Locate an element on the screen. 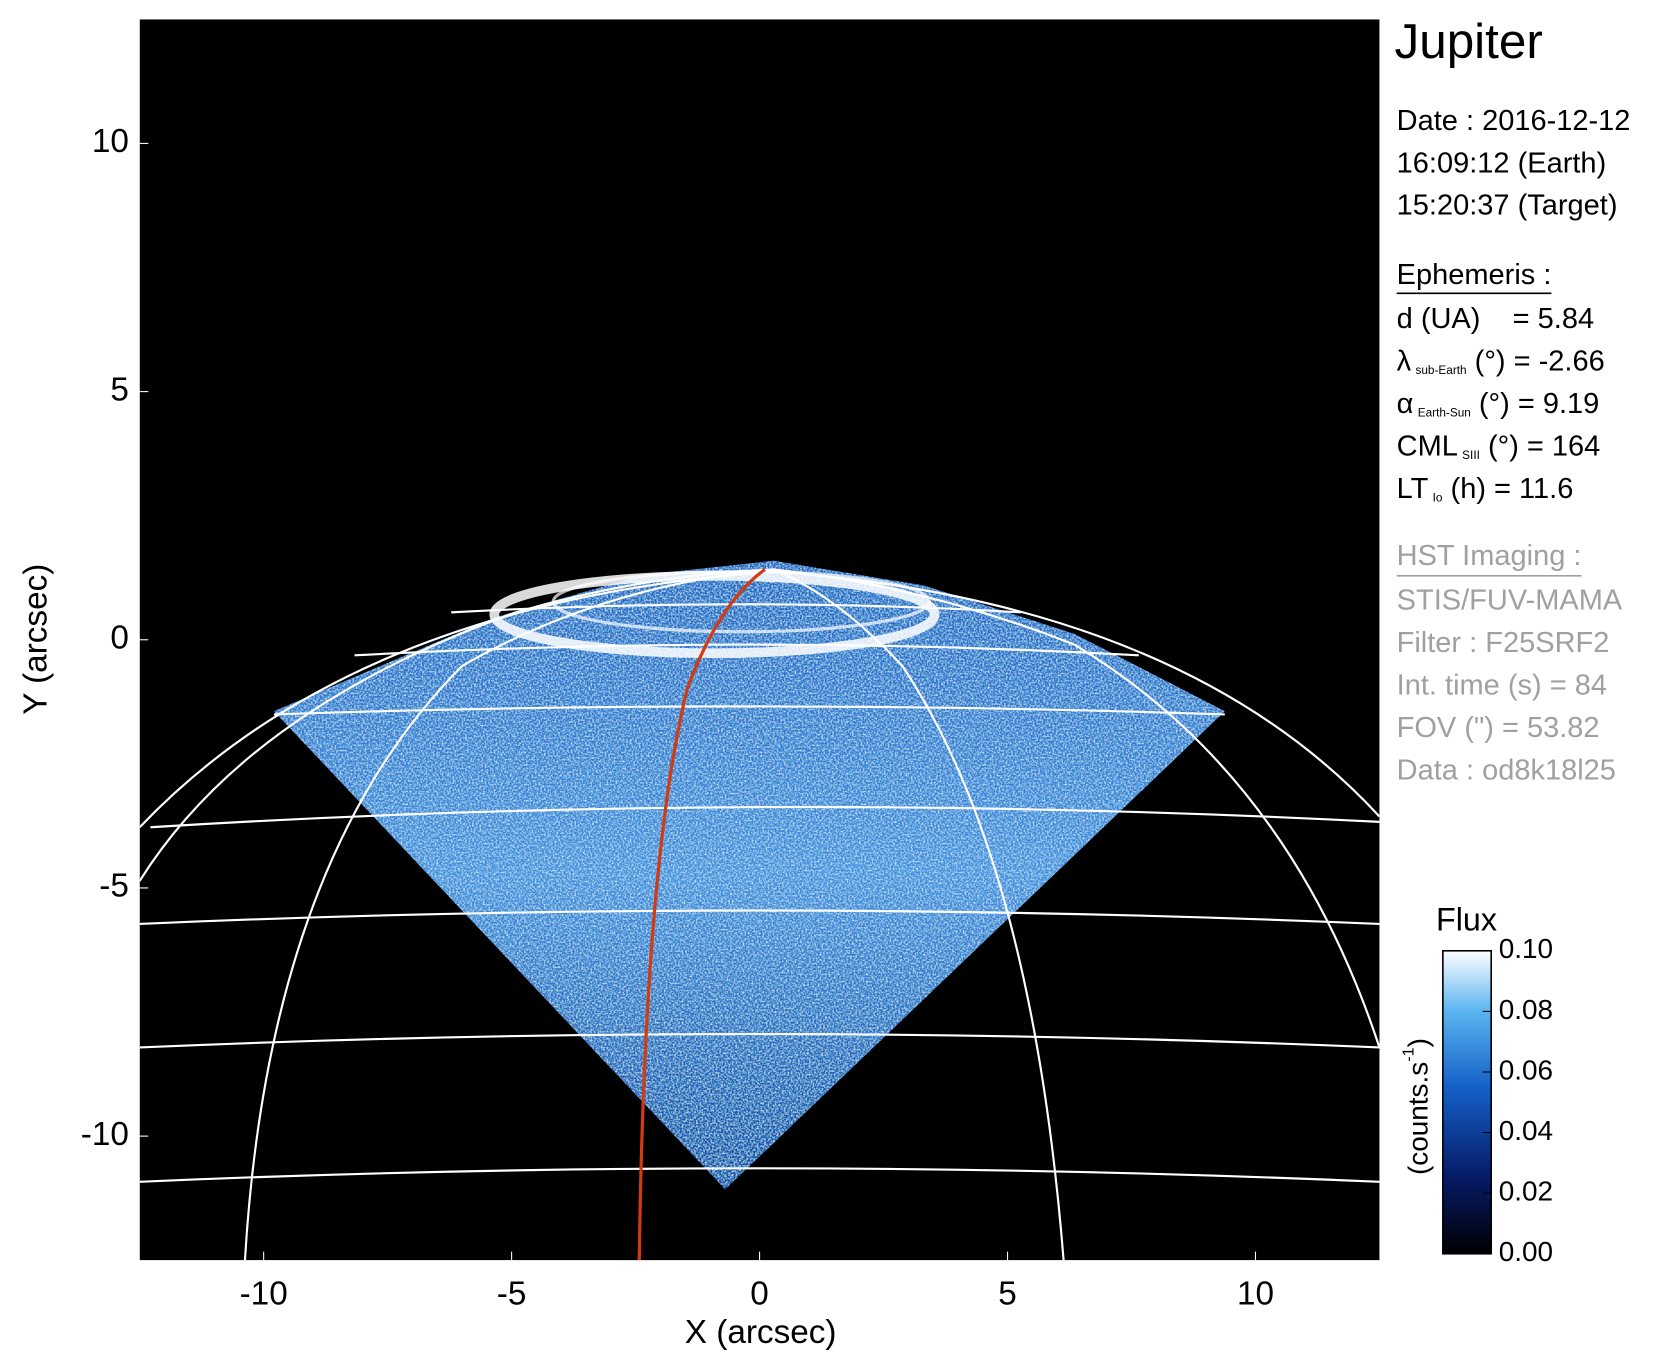 The height and width of the screenshot is (1372, 1676). ephemeris-symbol: d (UA) = 5.84 is located at coordinates (1495, 319).